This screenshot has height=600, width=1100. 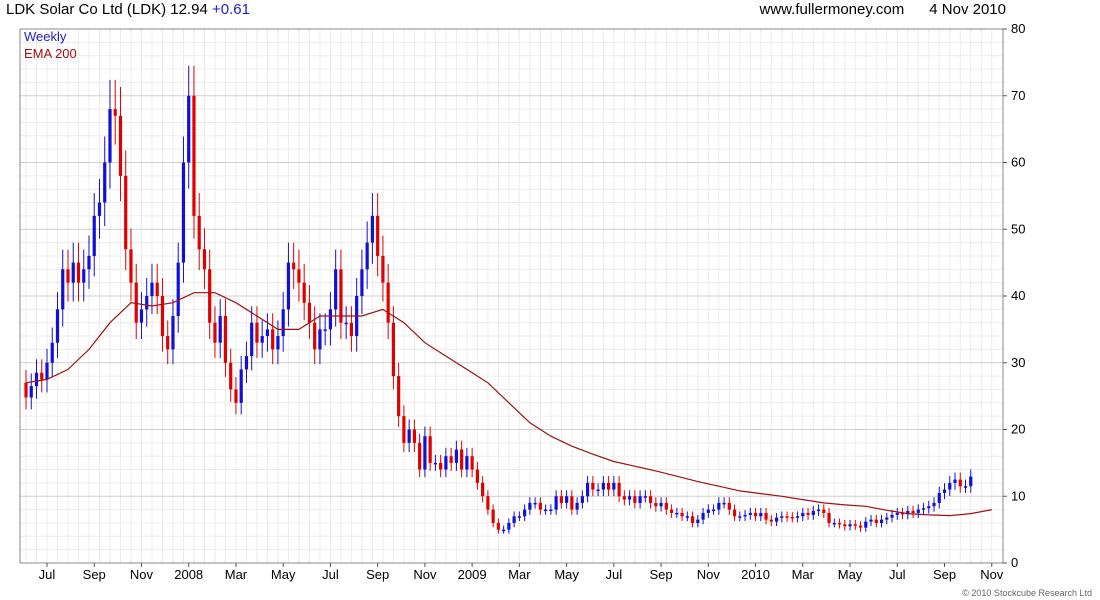 What do you see at coordinates (1018, 295) in the screenshot?
I see `y-tick-label: 40` at bounding box center [1018, 295].